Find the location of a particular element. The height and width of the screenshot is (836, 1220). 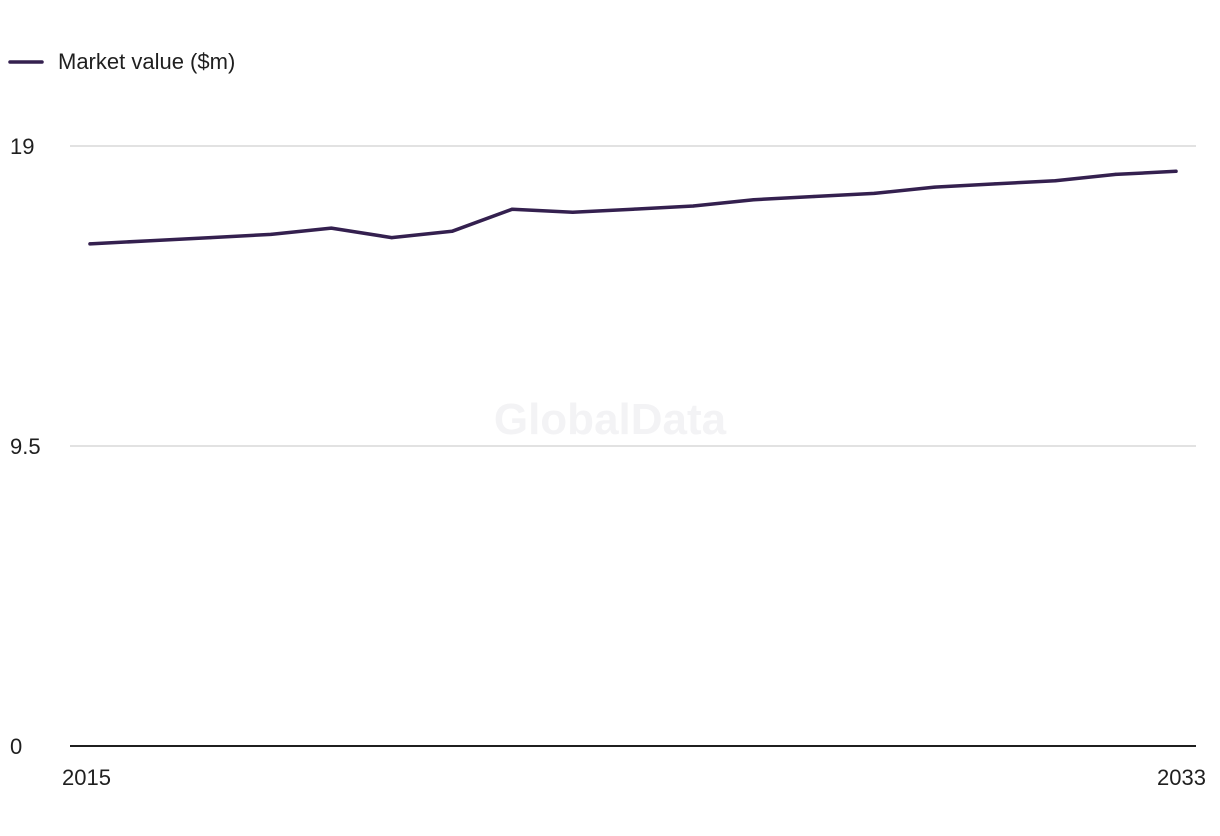

x-axis-ticks: 2015 2033 is located at coordinates (634, 777).